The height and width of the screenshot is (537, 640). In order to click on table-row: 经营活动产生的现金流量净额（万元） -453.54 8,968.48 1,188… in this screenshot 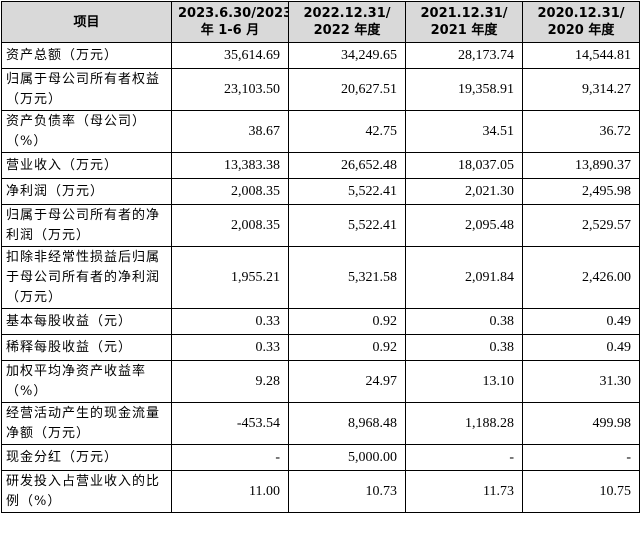, I will do `click(320, 423)`.